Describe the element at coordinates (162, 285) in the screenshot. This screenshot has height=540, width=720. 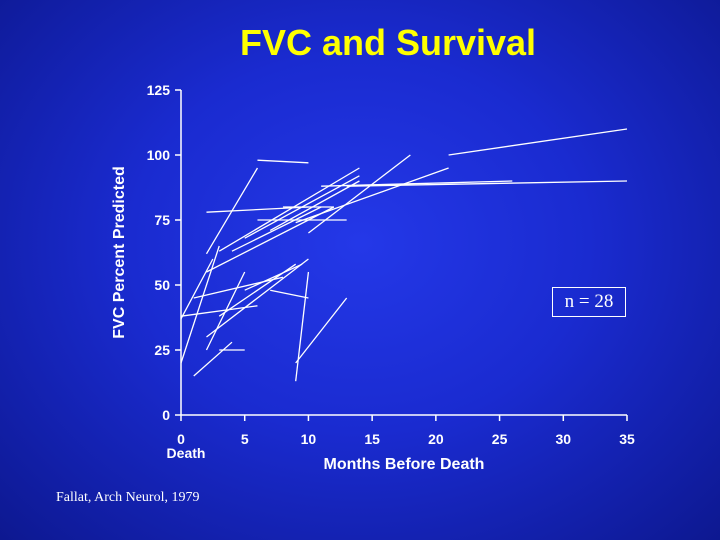
I see `y-tick-label: 50` at that location.